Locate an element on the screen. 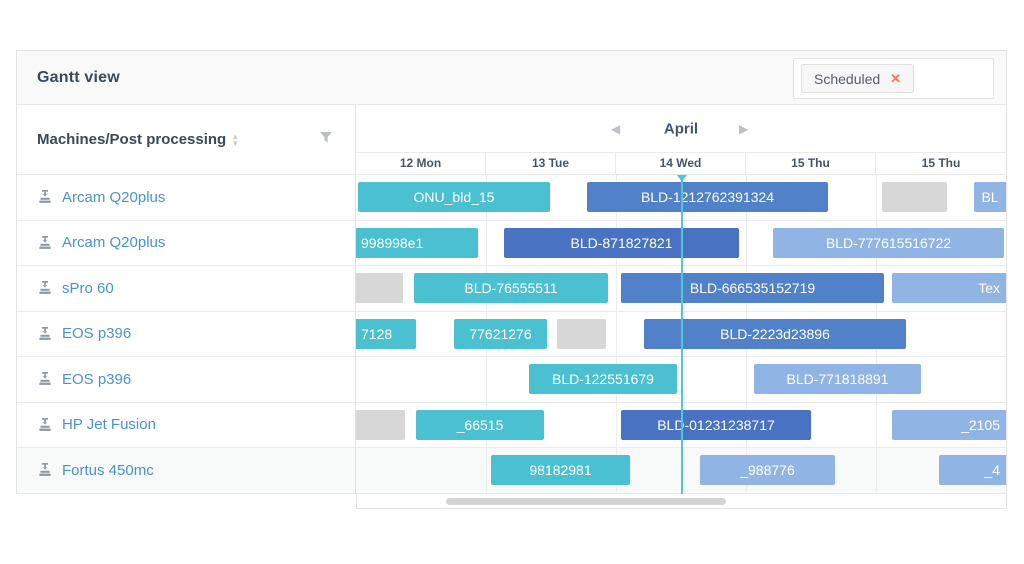 The height and width of the screenshot is (564, 1024). machine-name-link: HP Jet Fusion is located at coordinates (109, 425).